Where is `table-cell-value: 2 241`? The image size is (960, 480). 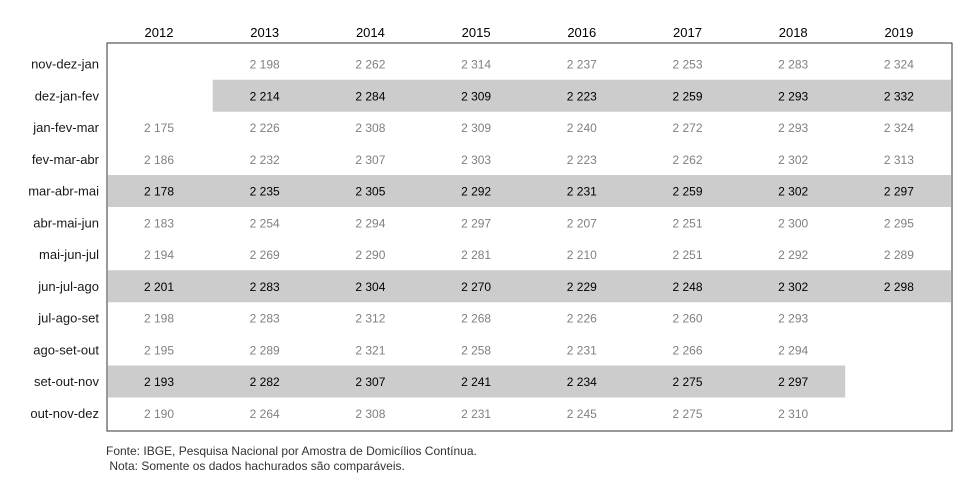 table-cell-value: 2 241 is located at coordinates (476, 382).